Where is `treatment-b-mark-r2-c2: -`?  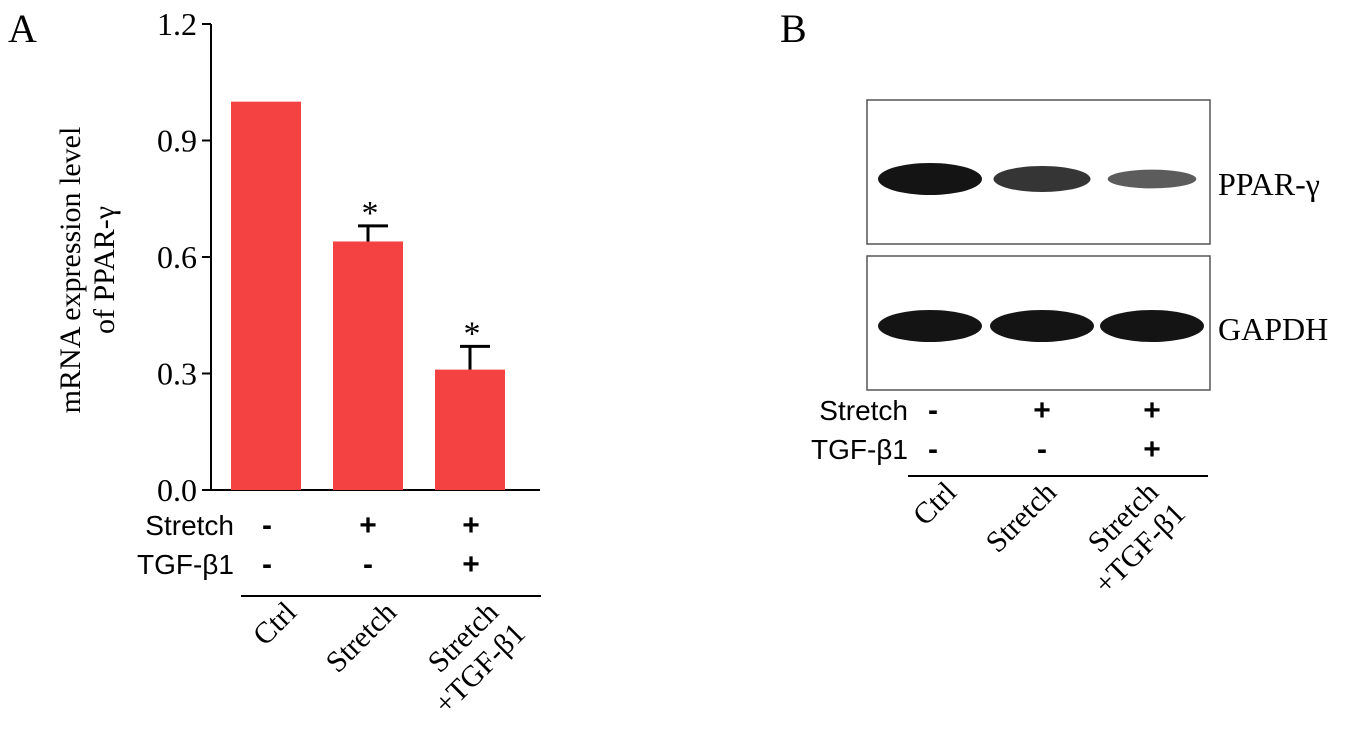 treatment-b-mark-r2-c2: - is located at coordinates (1042, 449).